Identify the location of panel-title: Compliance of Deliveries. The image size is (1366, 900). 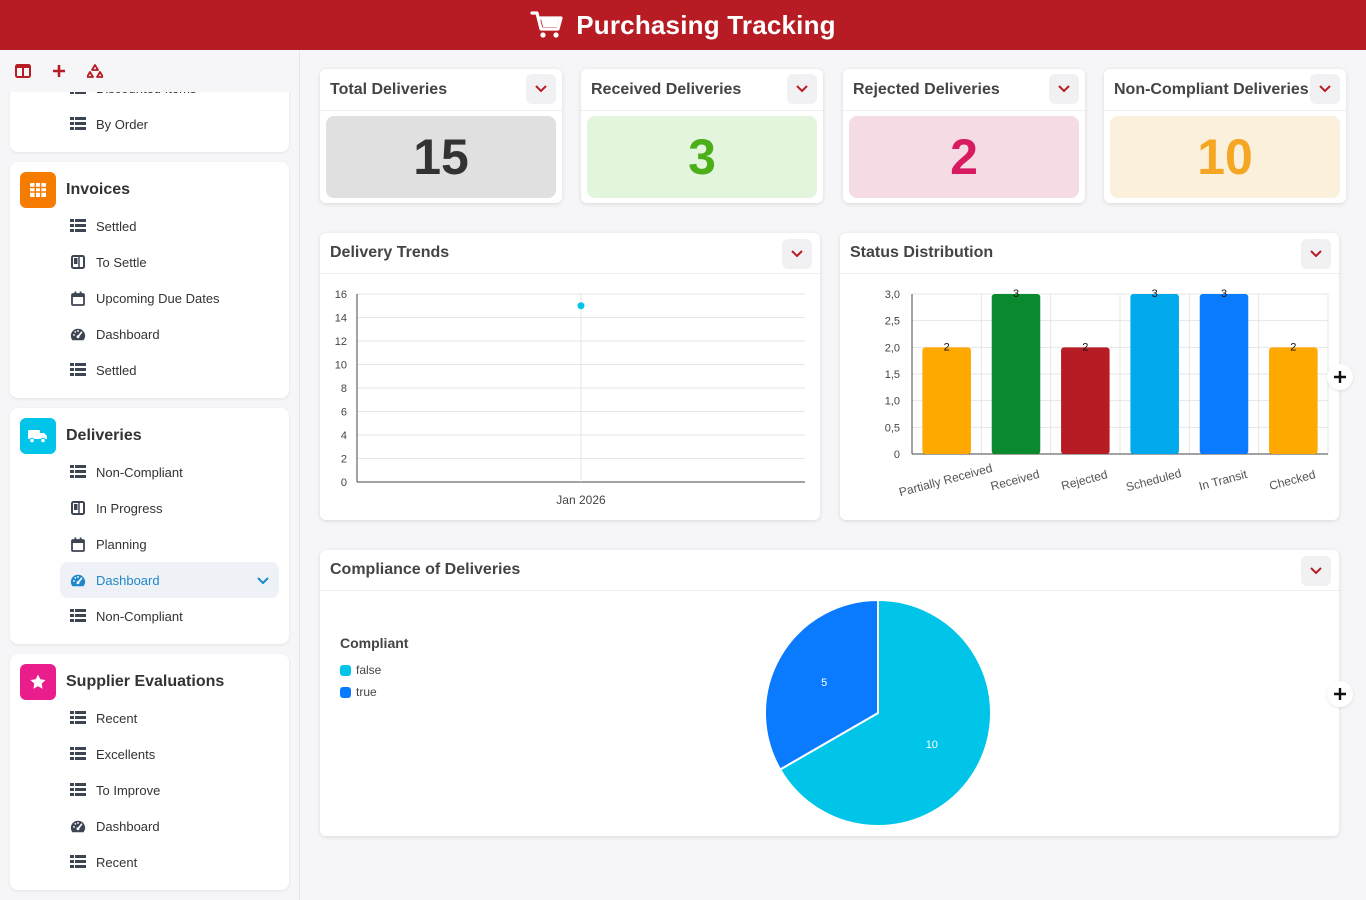
(829, 570).